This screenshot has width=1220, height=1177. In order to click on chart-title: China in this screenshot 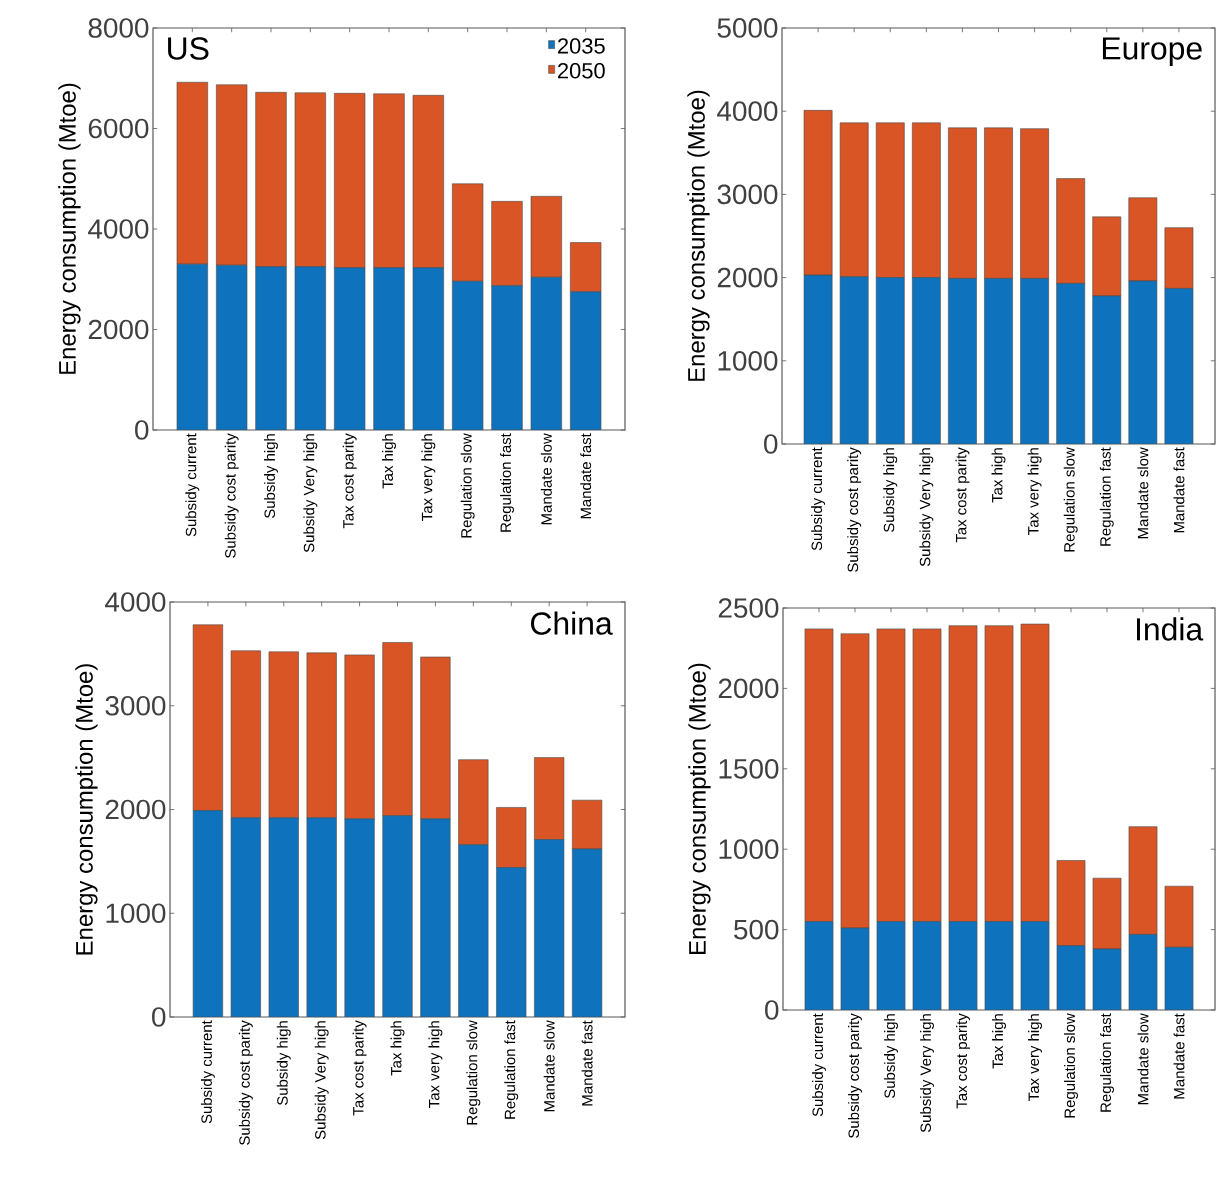, I will do `click(572, 623)`.